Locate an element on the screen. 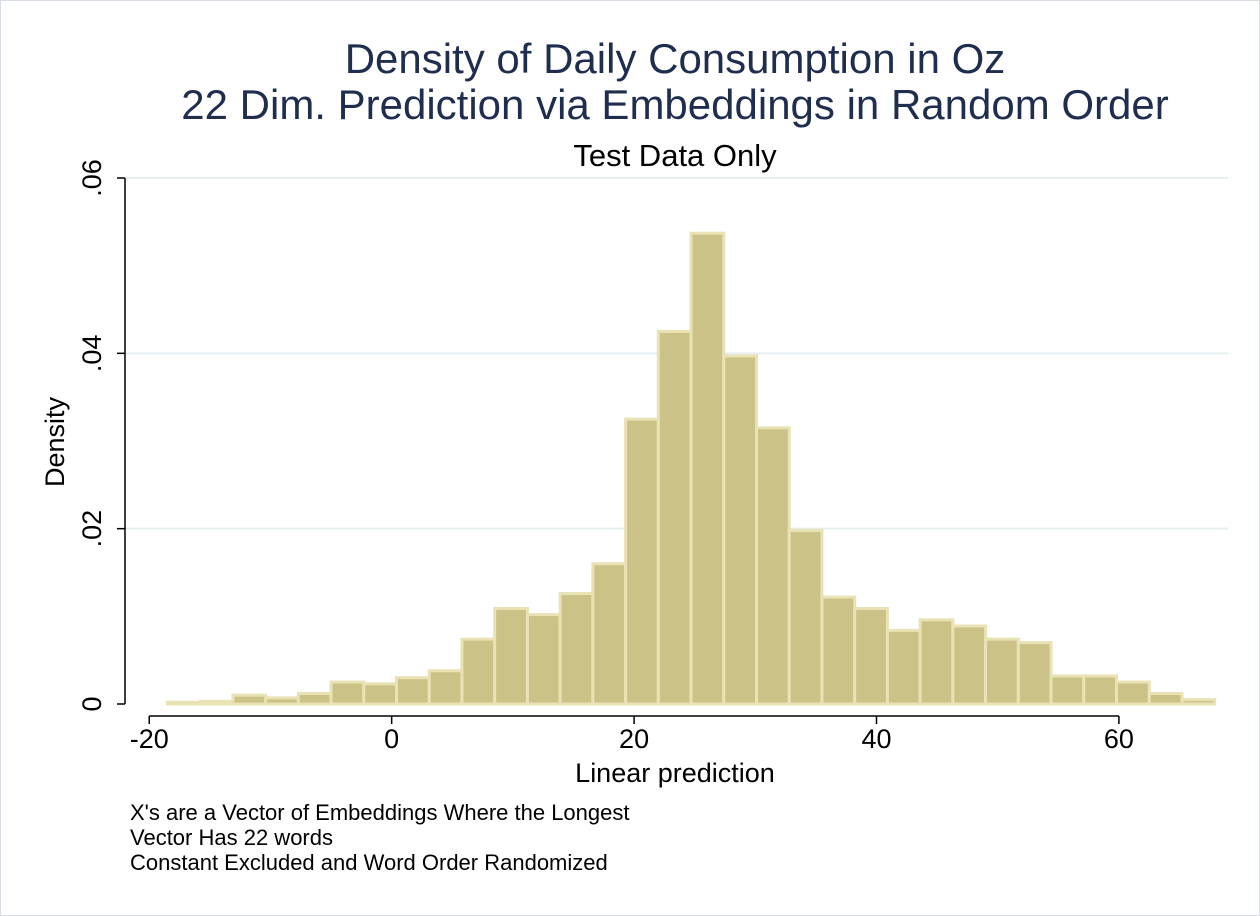 This screenshot has height=916, width=1260. x-tick-label: 20 is located at coordinates (634, 739).